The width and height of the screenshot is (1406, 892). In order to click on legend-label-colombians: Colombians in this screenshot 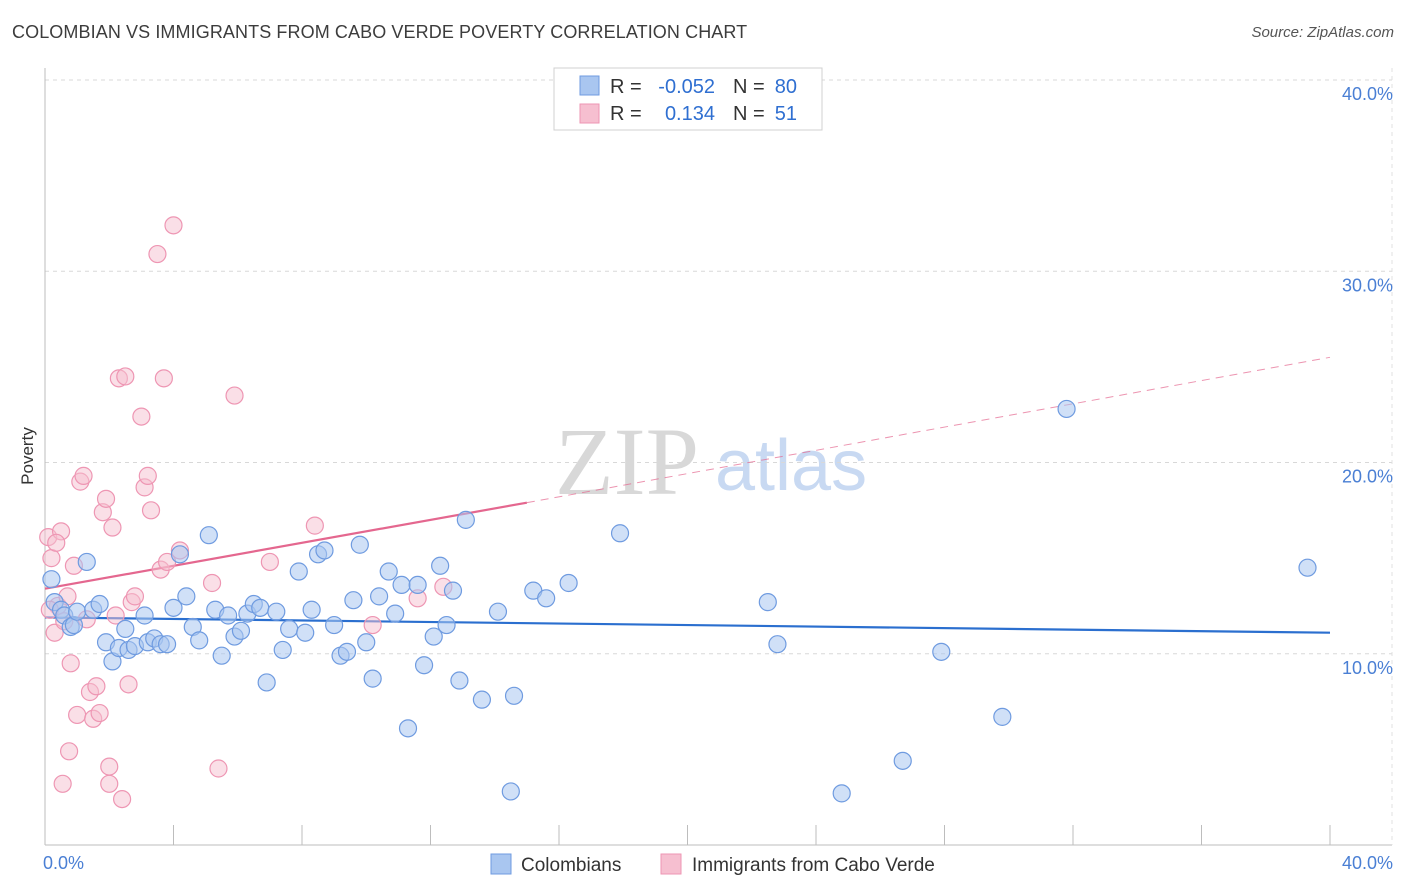, I will do `click(571, 865)`.